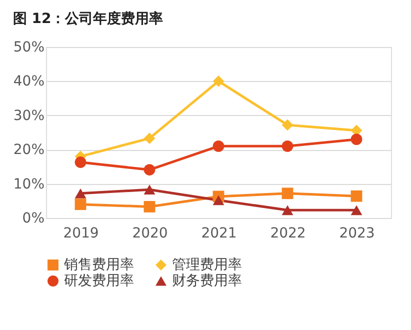  What do you see at coordinates (150, 234) in the screenshot?
I see `x-tick-label: 2020` at bounding box center [150, 234].